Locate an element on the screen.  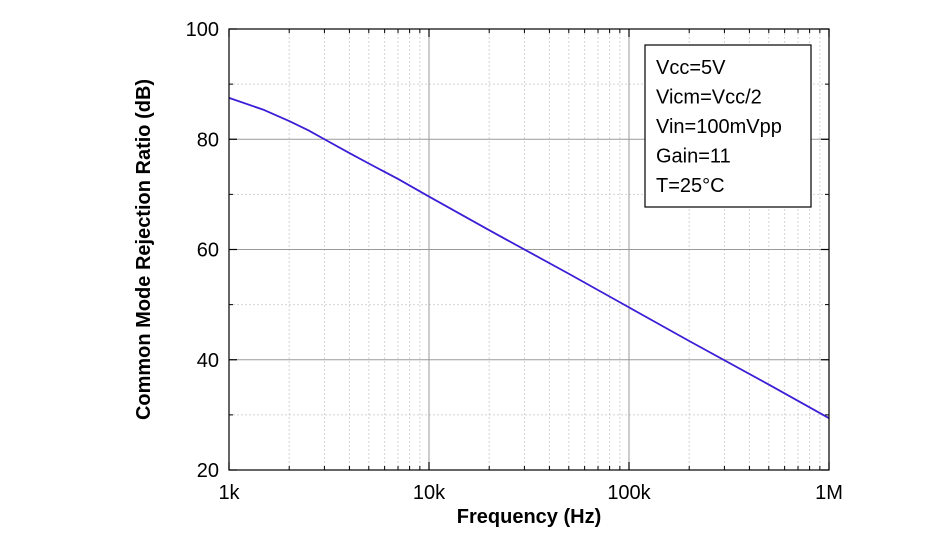
legend-line-gain: Gain=11 is located at coordinates (693, 157).